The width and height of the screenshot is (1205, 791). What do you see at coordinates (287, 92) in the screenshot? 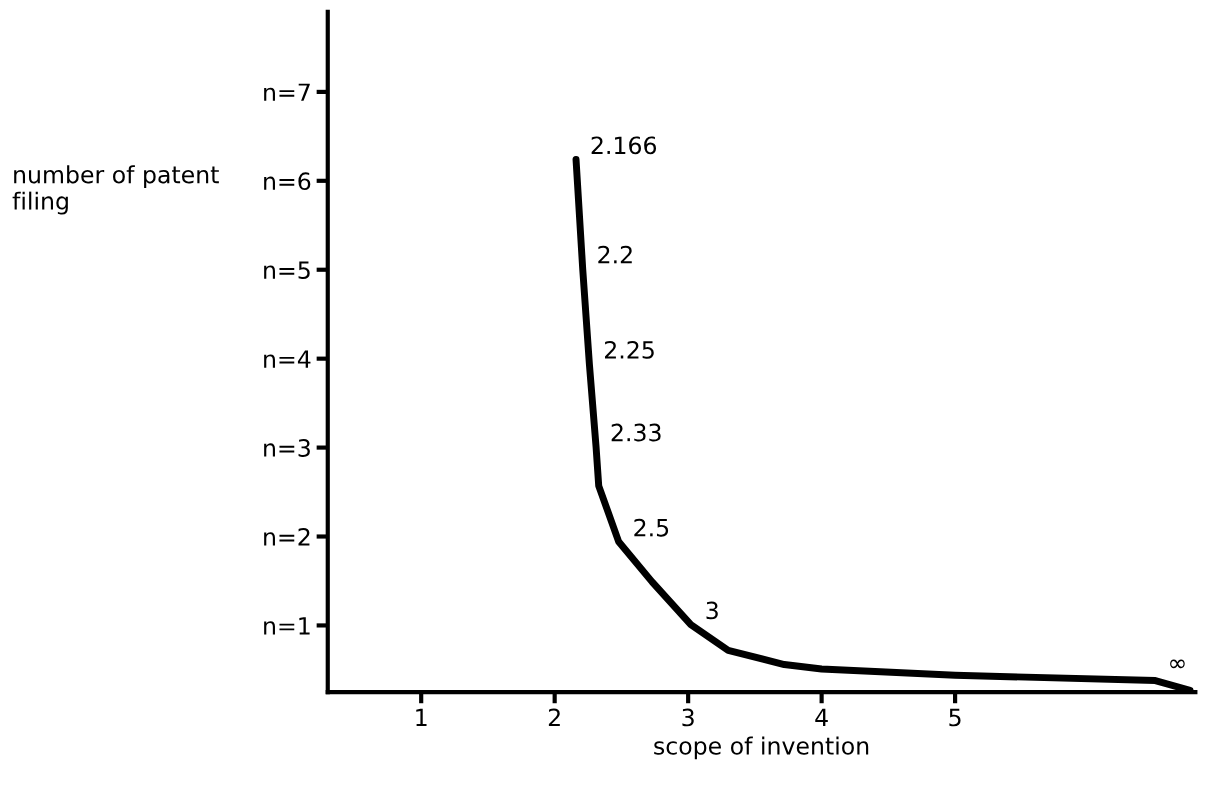
I see `y-tick-label: n=7` at bounding box center [287, 92].